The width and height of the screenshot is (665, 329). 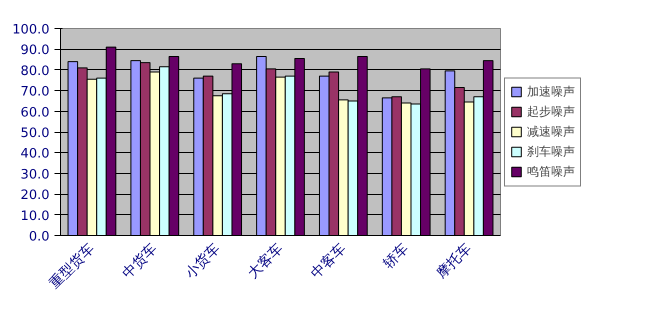 What do you see at coordinates (329, 261) in the screenshot?
I see `x-tick-label: 中客车` at bounding box center [329, 261].